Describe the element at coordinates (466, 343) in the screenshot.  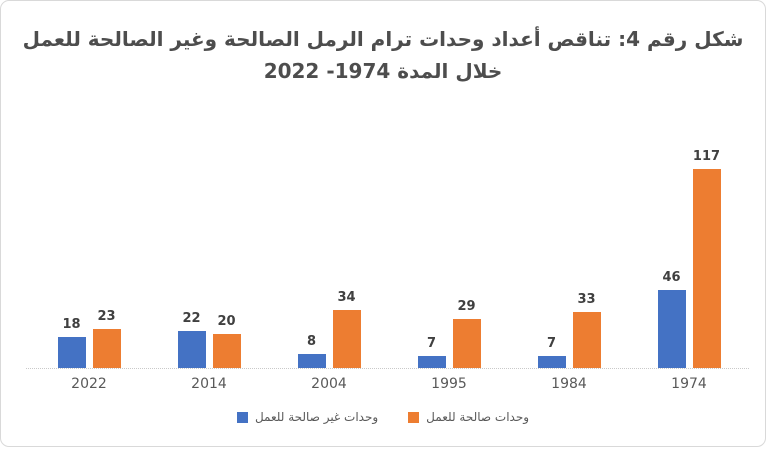
I see `bar-working-1995` at that location.